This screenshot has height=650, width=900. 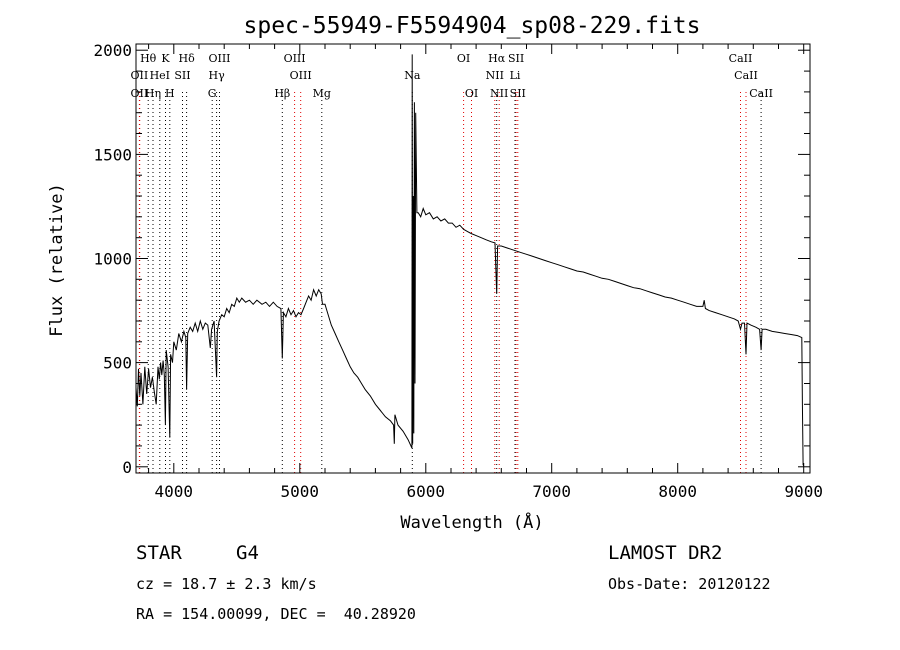 I want to click on spectral-line-label: Li, so click(x=515, y=75).